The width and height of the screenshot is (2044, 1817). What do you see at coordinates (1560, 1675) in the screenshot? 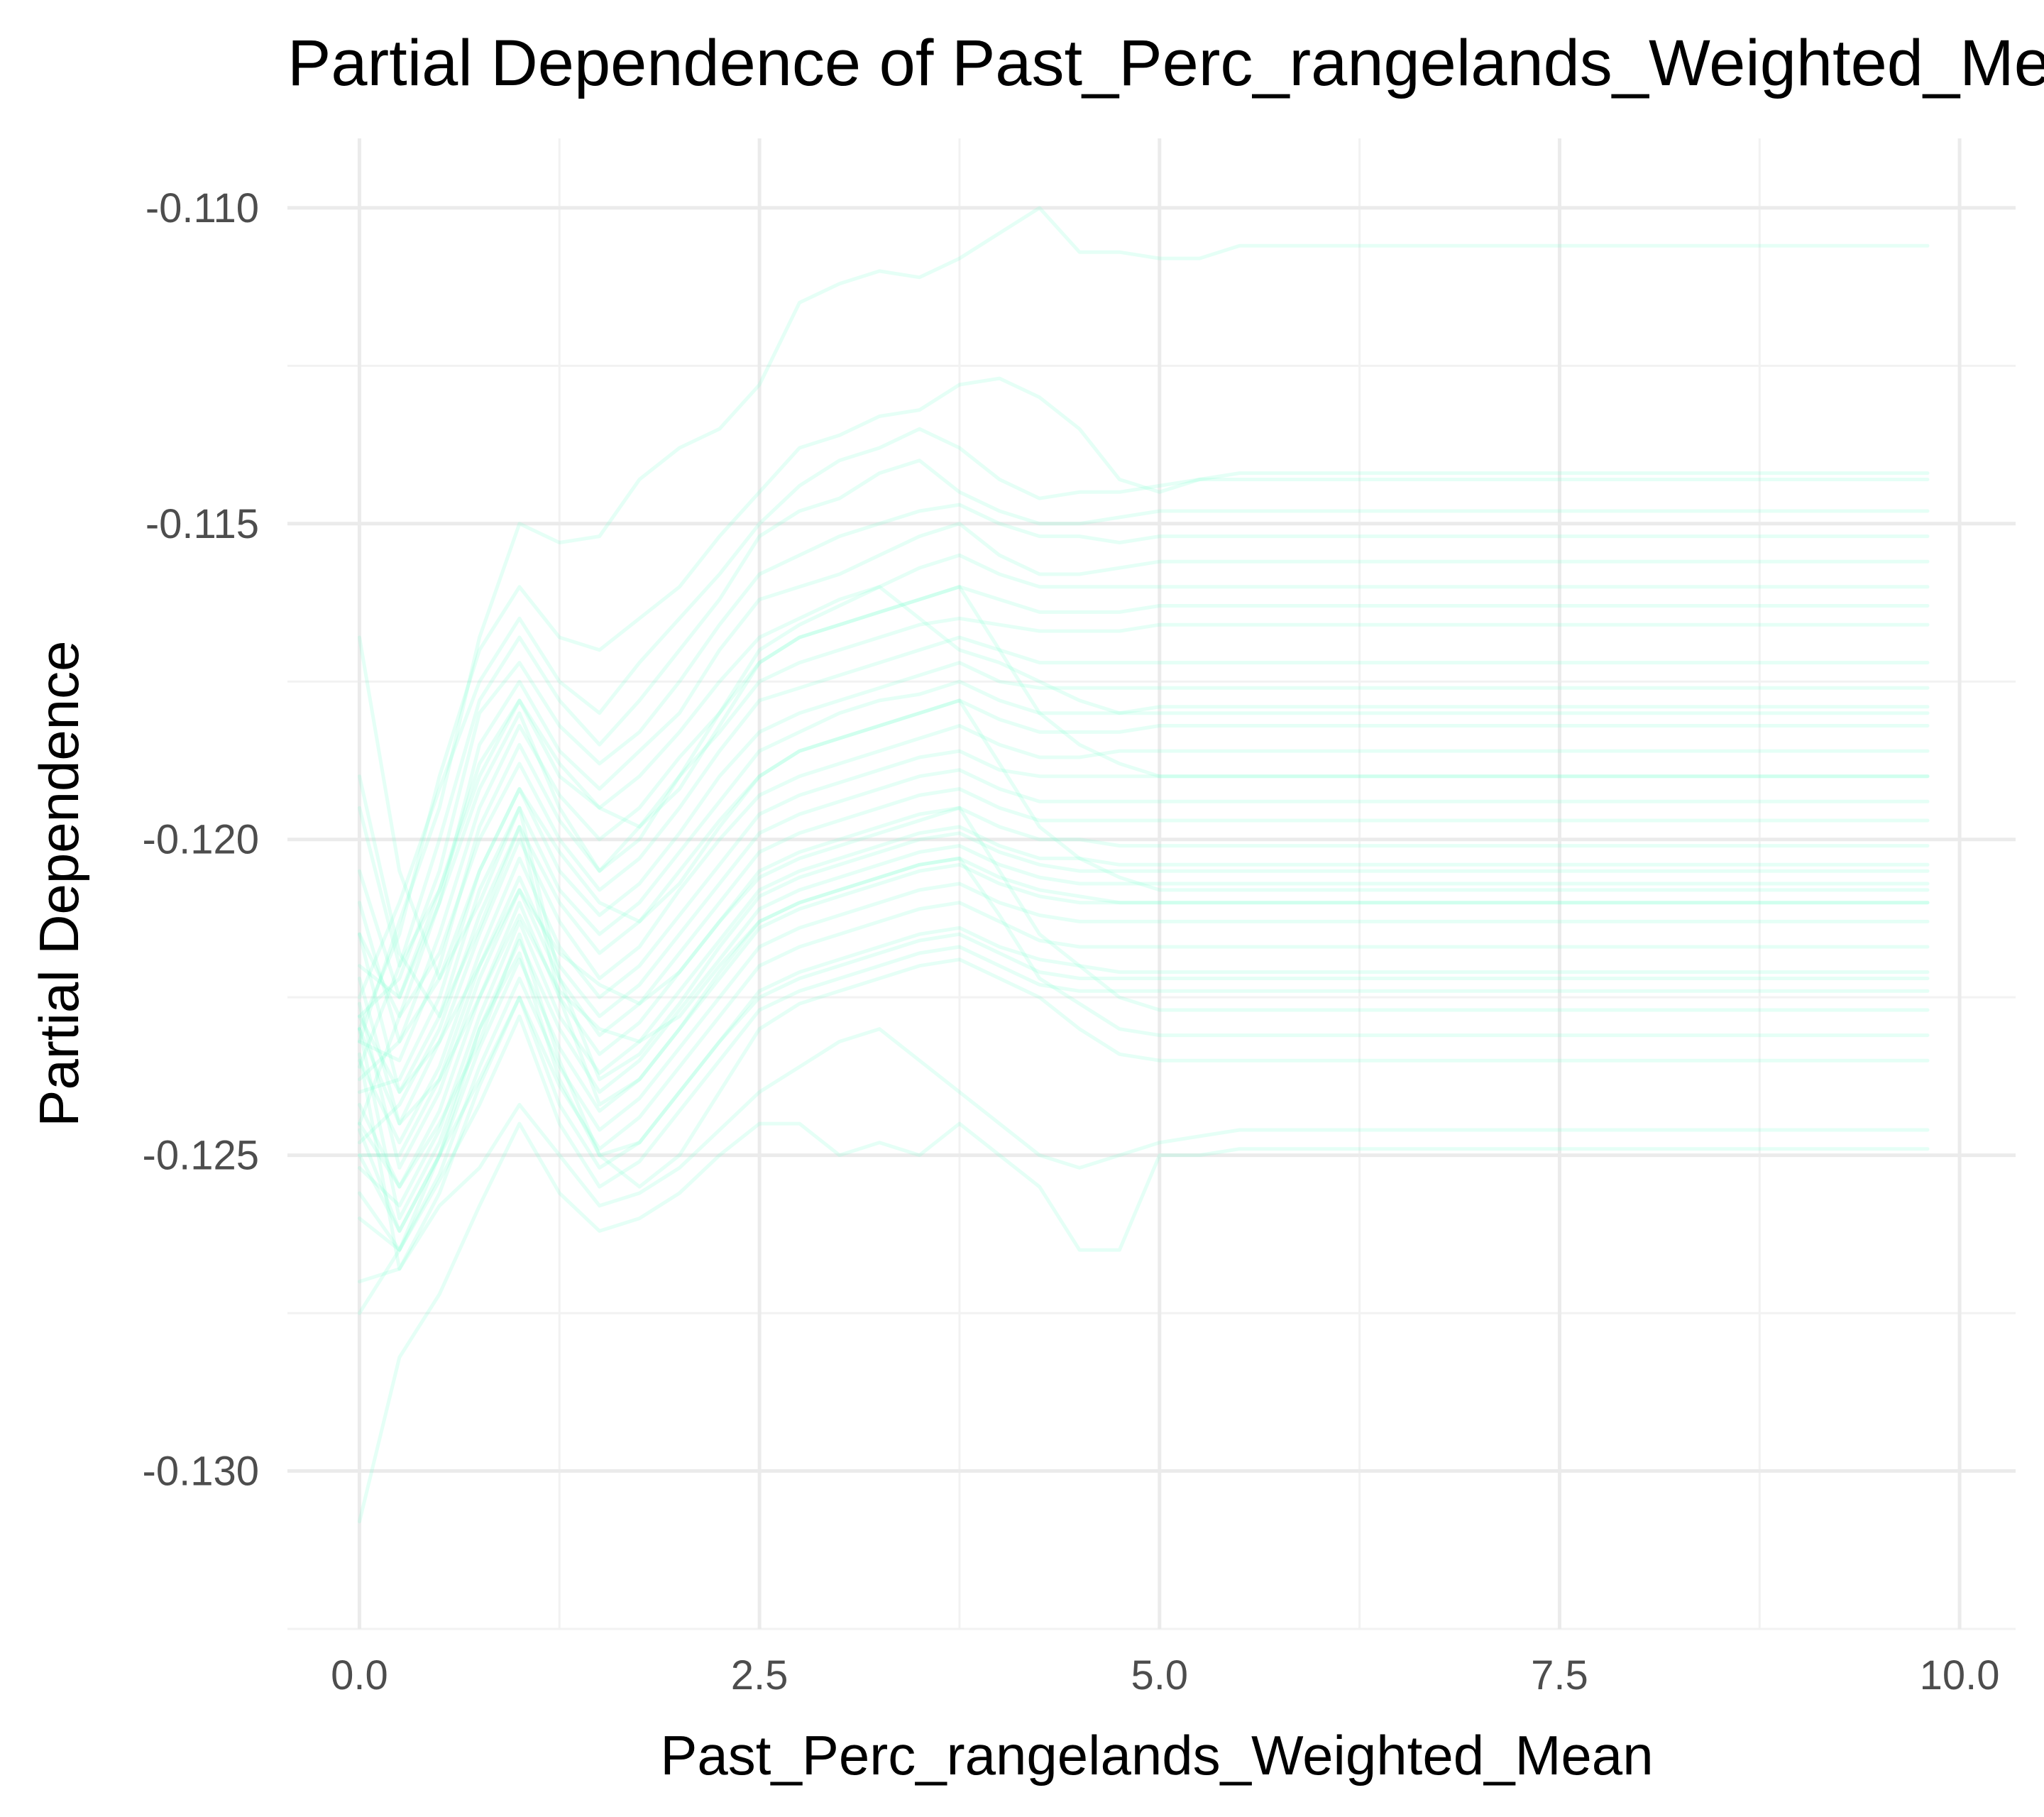
I see `x-tick-label: 7.5` at bounding box center [1560, 1675].